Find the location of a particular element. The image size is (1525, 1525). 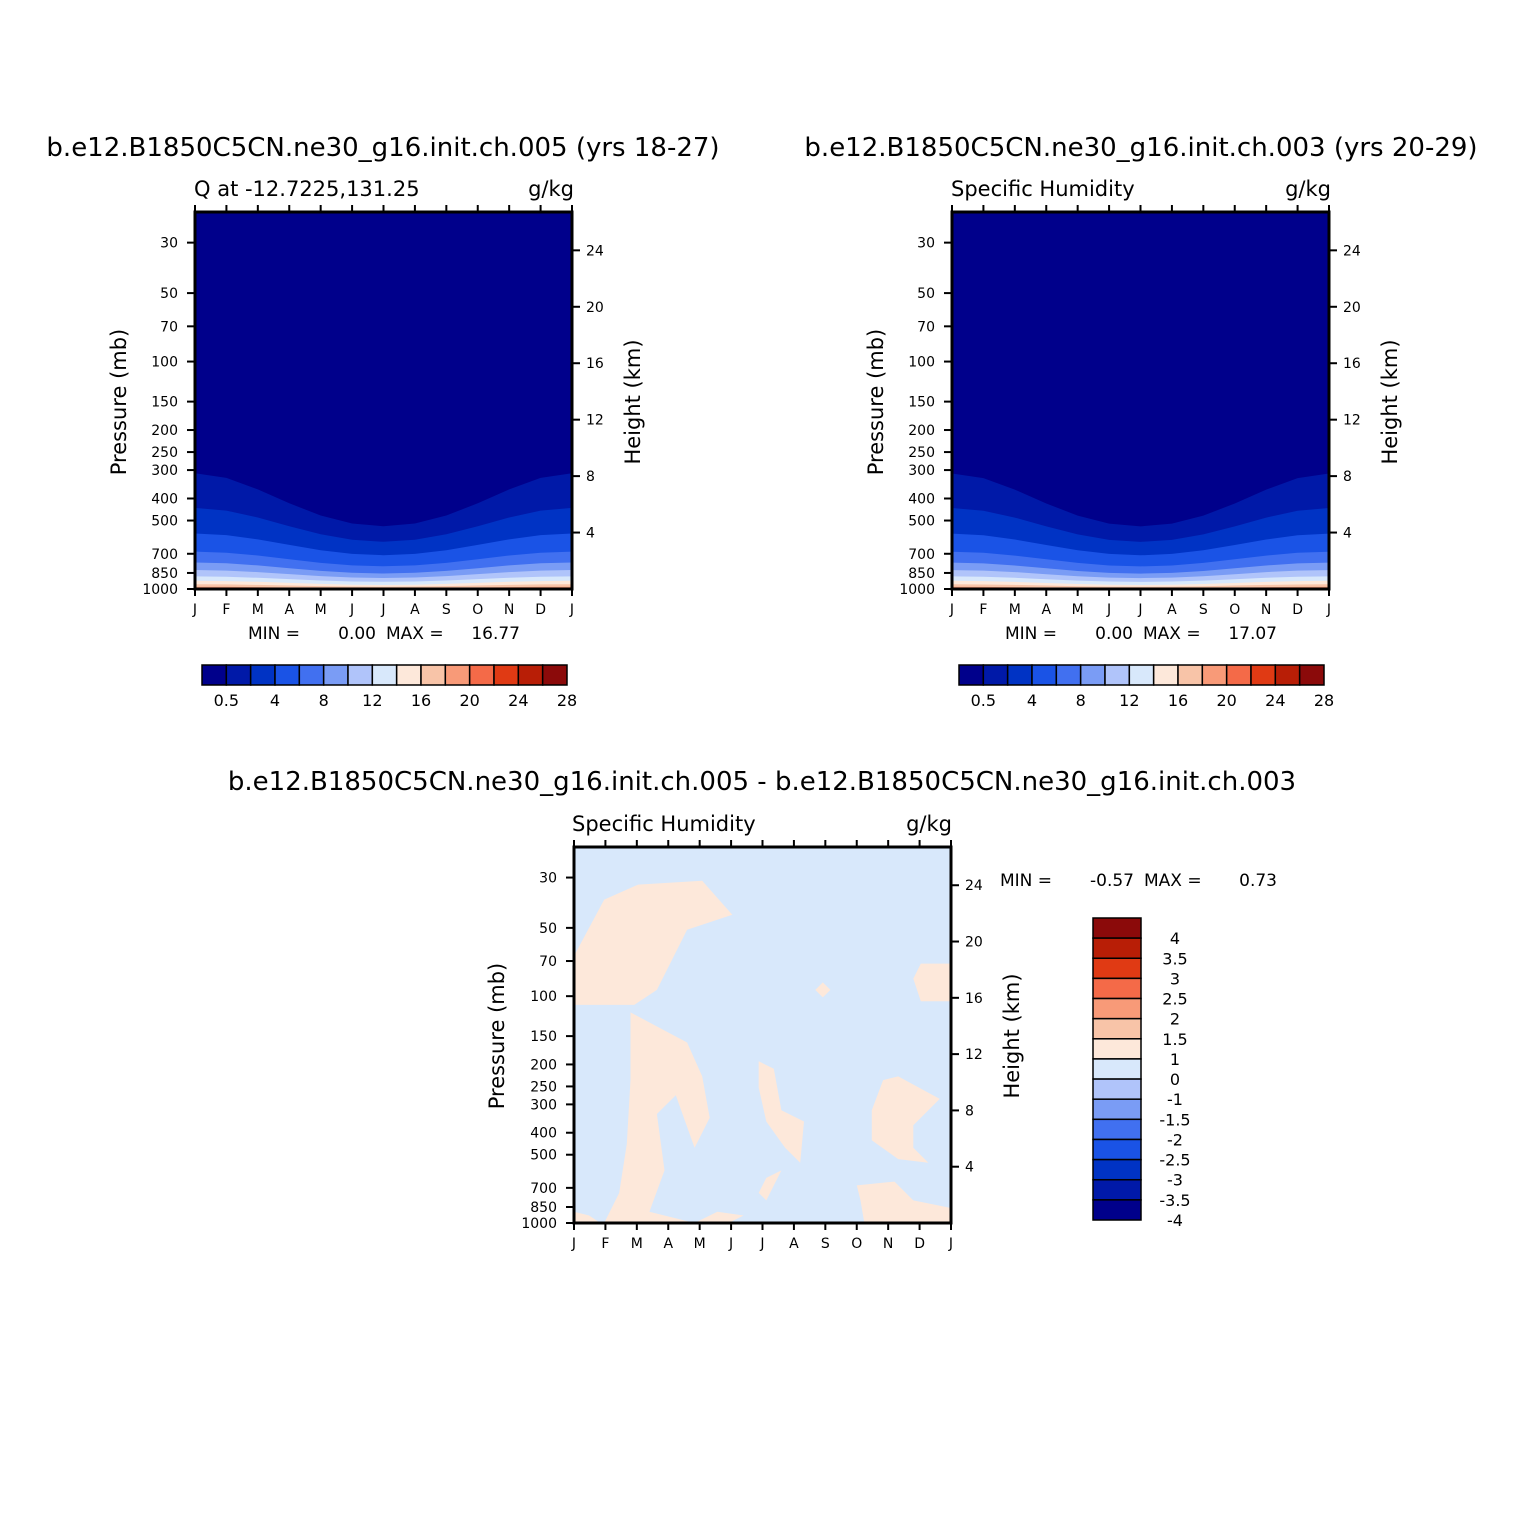

colorbar-label: 28 is located at coordinates (567, 700).